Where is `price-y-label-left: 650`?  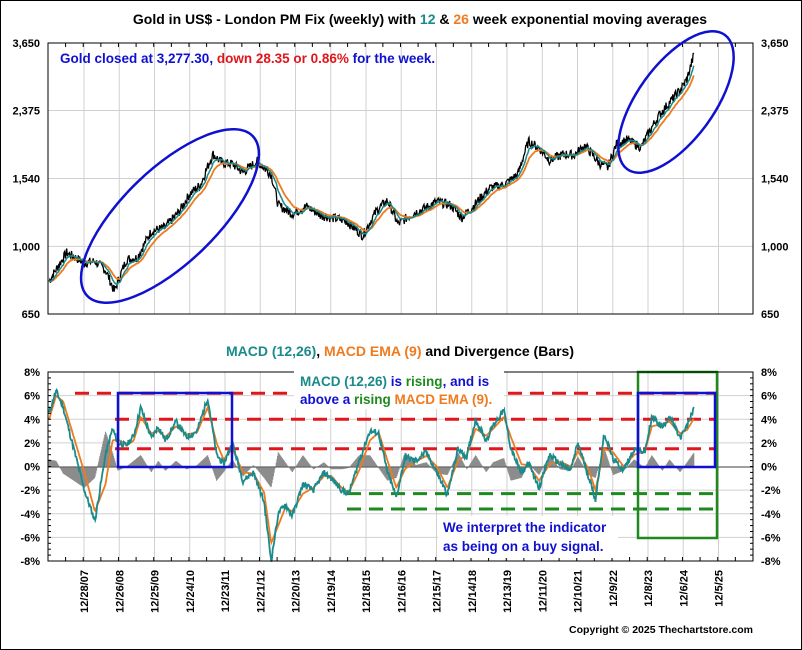 price-y-label-left: 650 is located at coordinates (31, 315).